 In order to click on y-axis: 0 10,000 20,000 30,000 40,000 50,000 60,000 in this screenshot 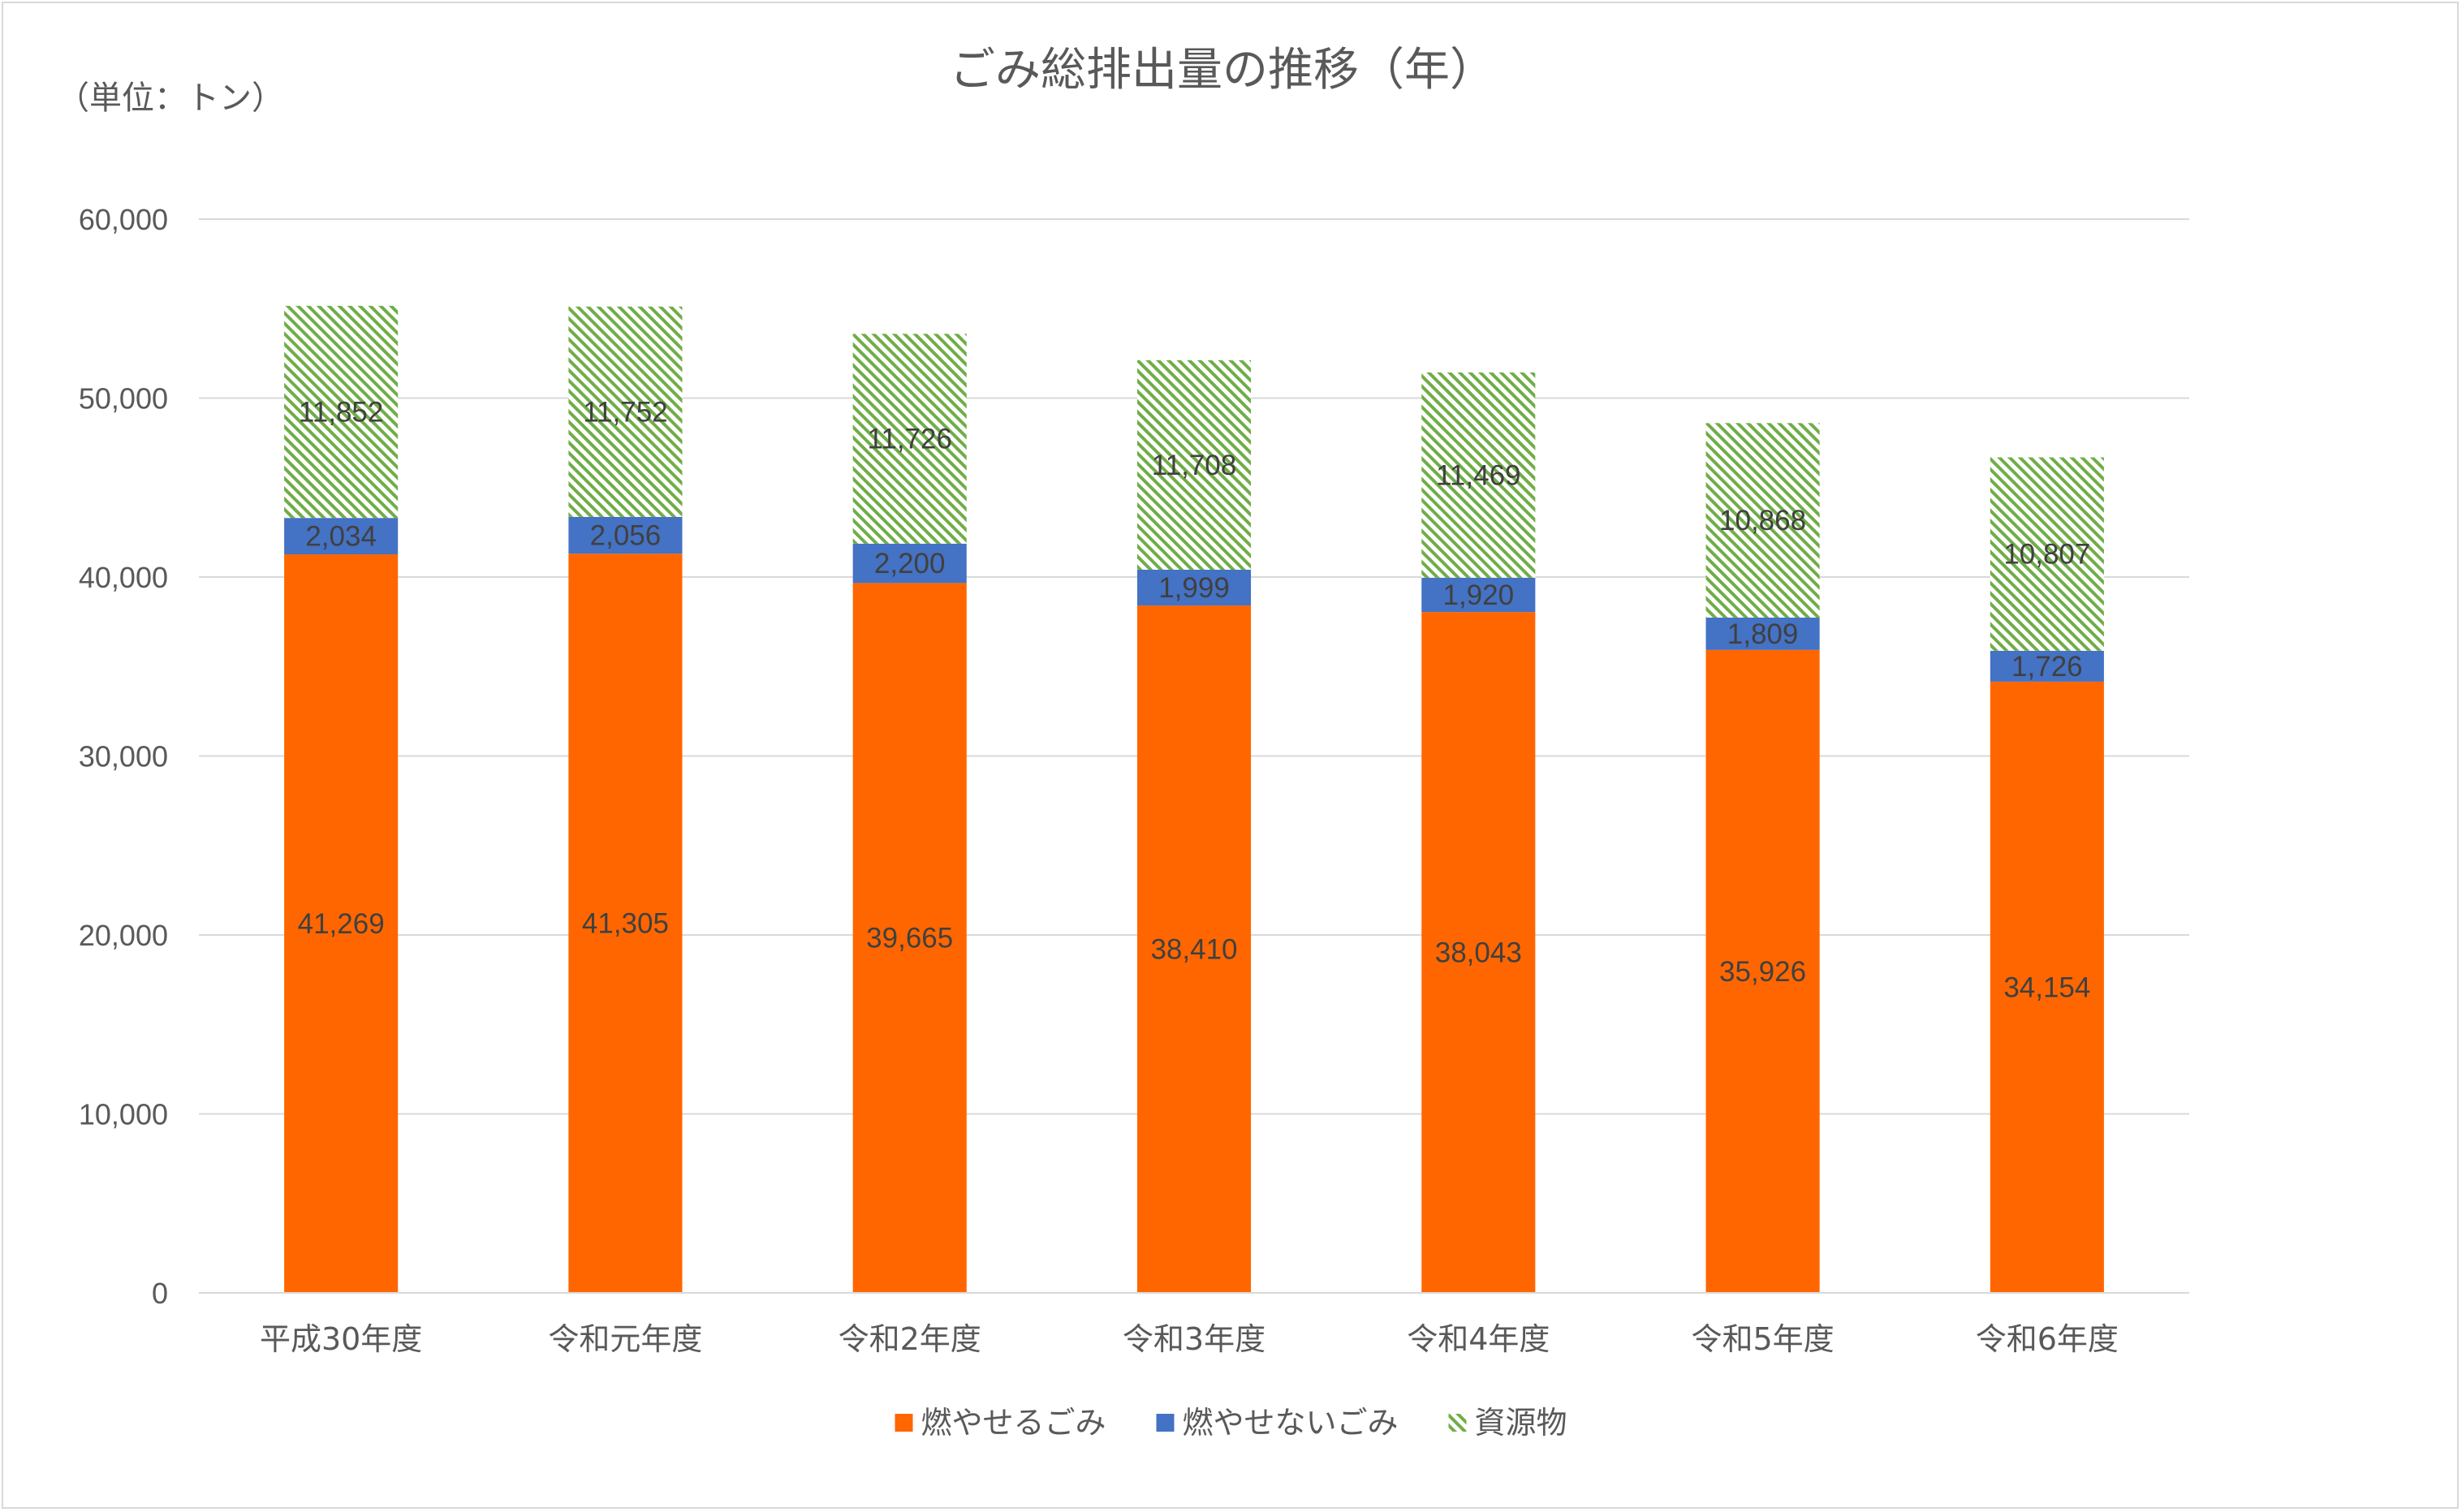, I will do `click(123, 757)`.